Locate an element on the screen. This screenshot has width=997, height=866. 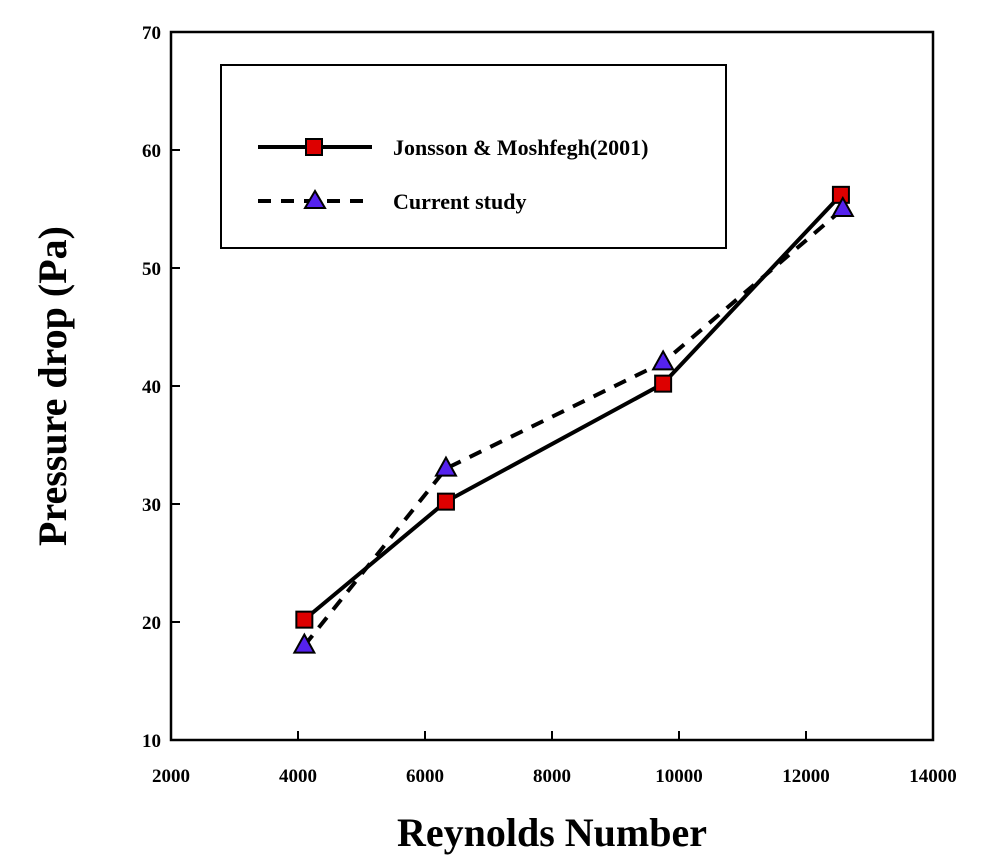
x-axis: 2000 4000 6000 8000 10000 12000 14000 is located at coordinates (554, 759).